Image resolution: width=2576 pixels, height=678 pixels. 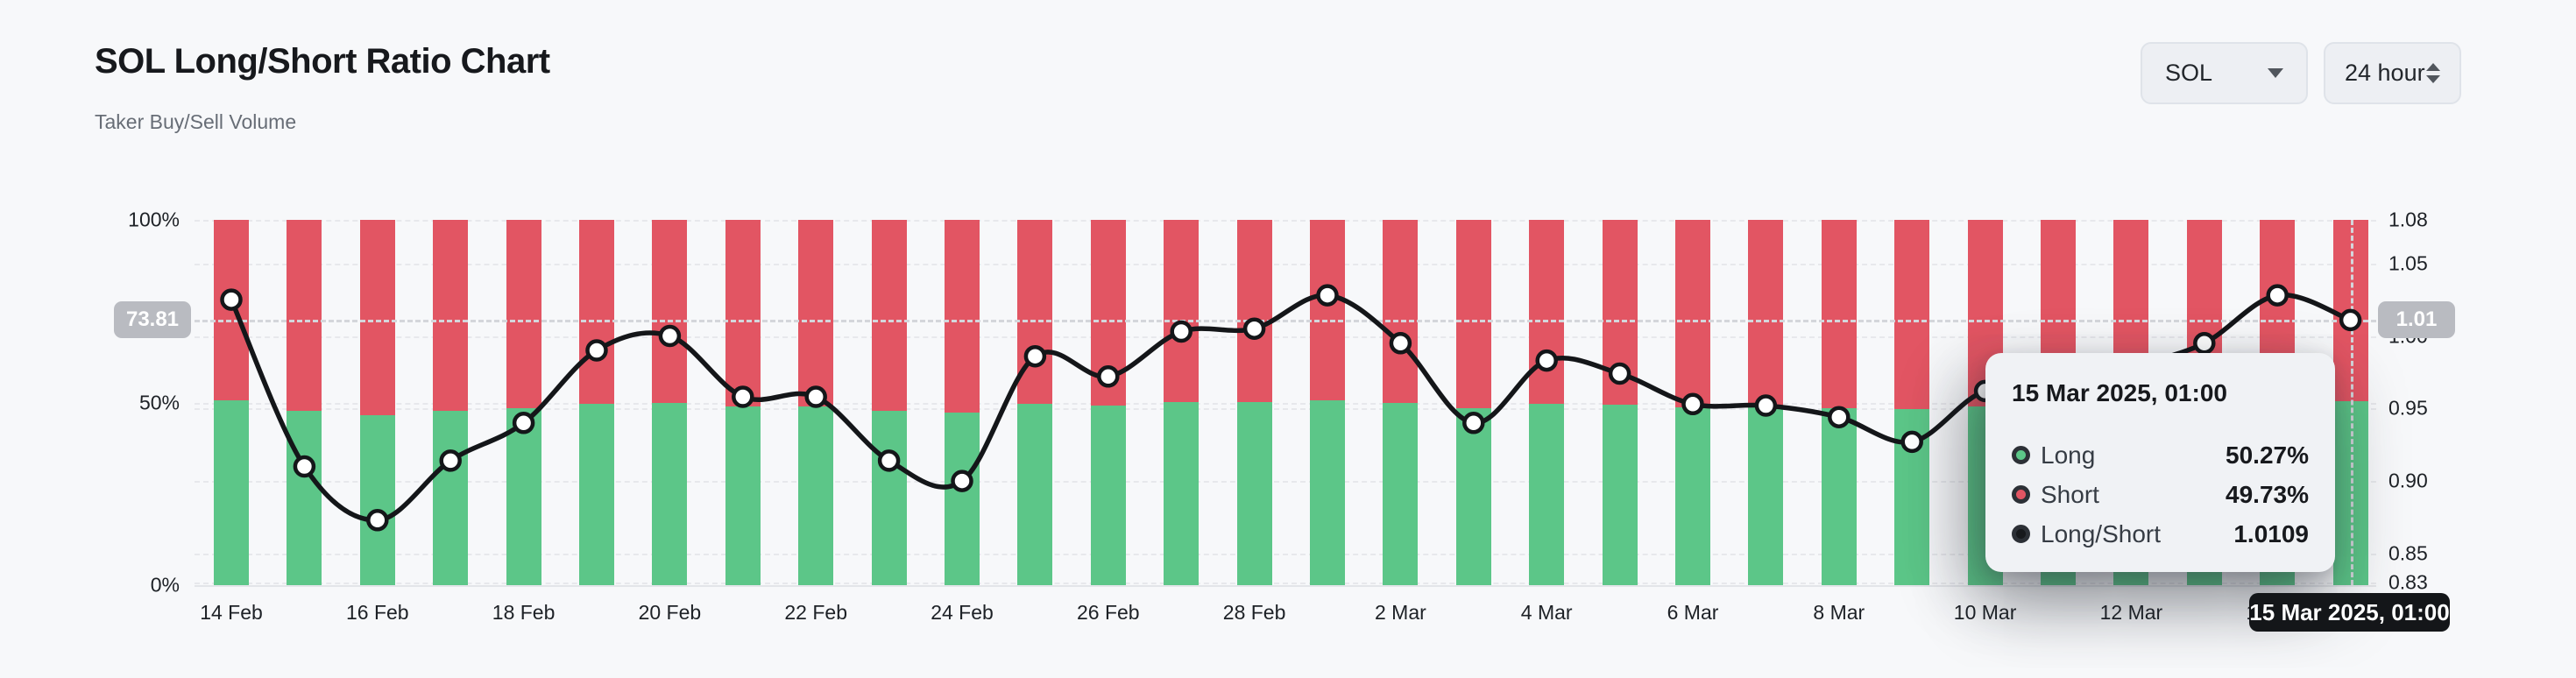 I want to click on bar-23-Feb, so click(x=889, y=402).